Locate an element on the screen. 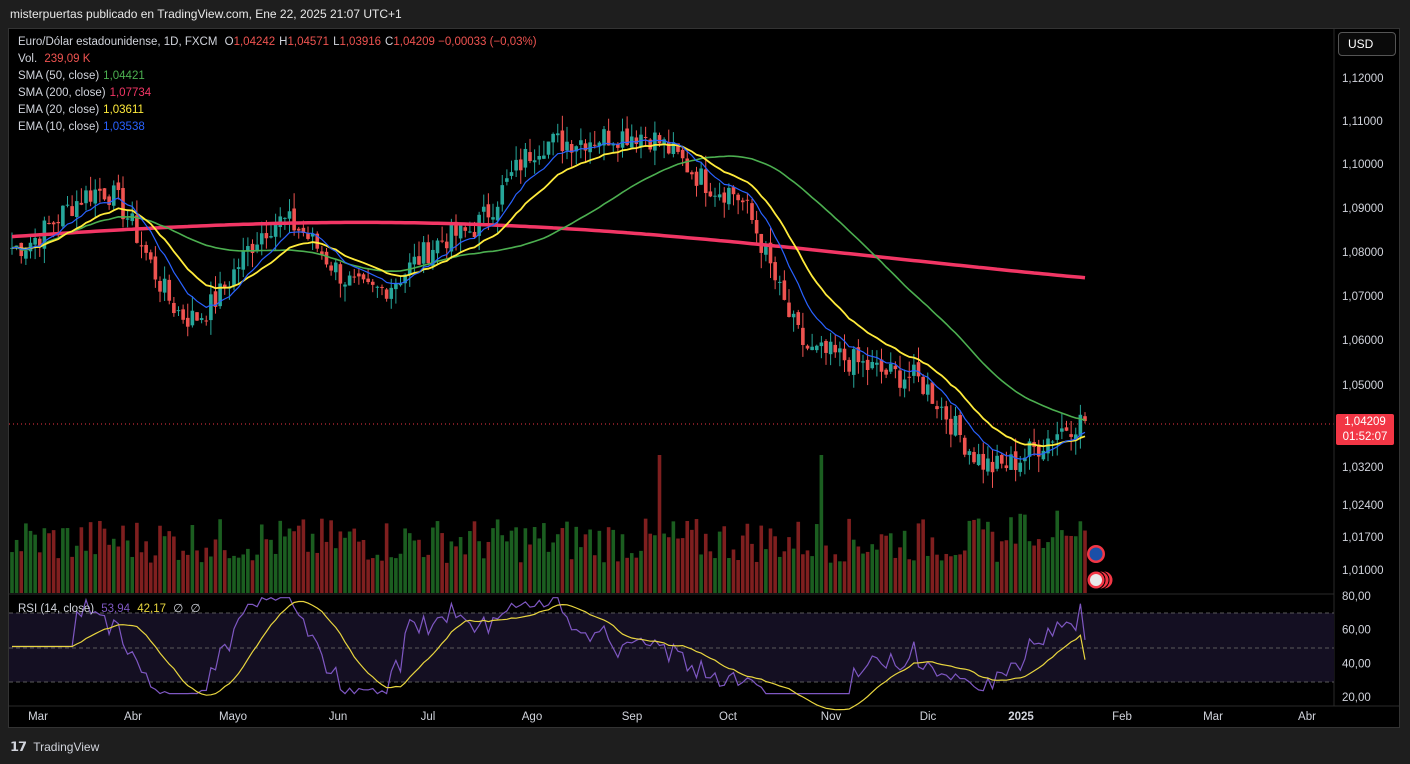 This screenshot has width=1410, height=764. time-tick-label: Abr is located at coordinates (1307, 717).